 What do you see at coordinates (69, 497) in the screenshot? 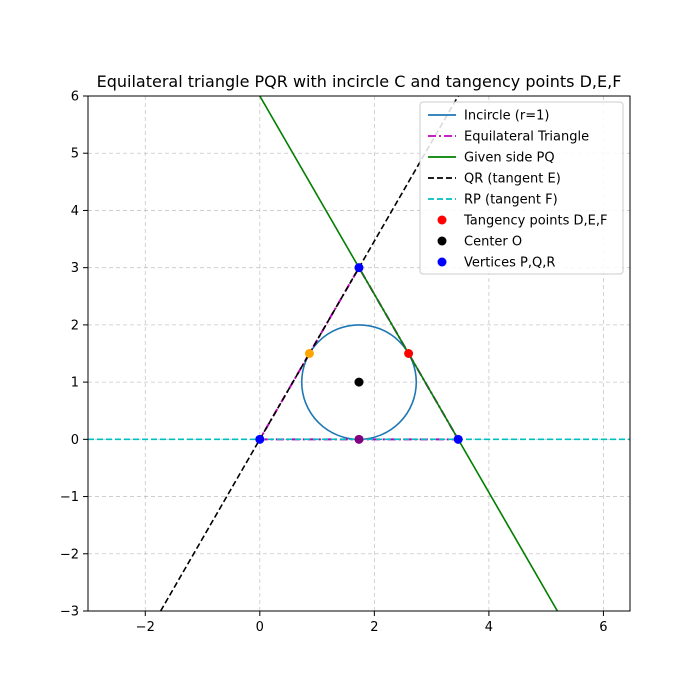
I see `y-tick-label: −1` at bounding box center [69, 497].